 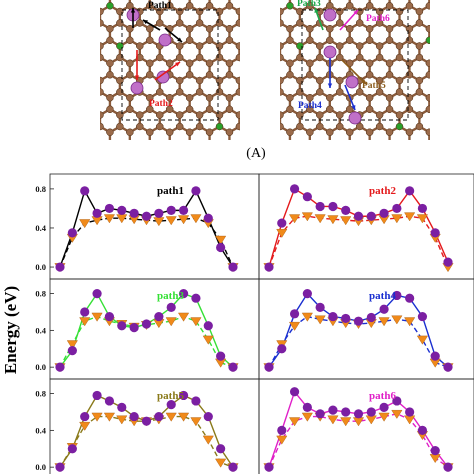 I want to click on adsorbed-atom, so click(x=355, y=118).